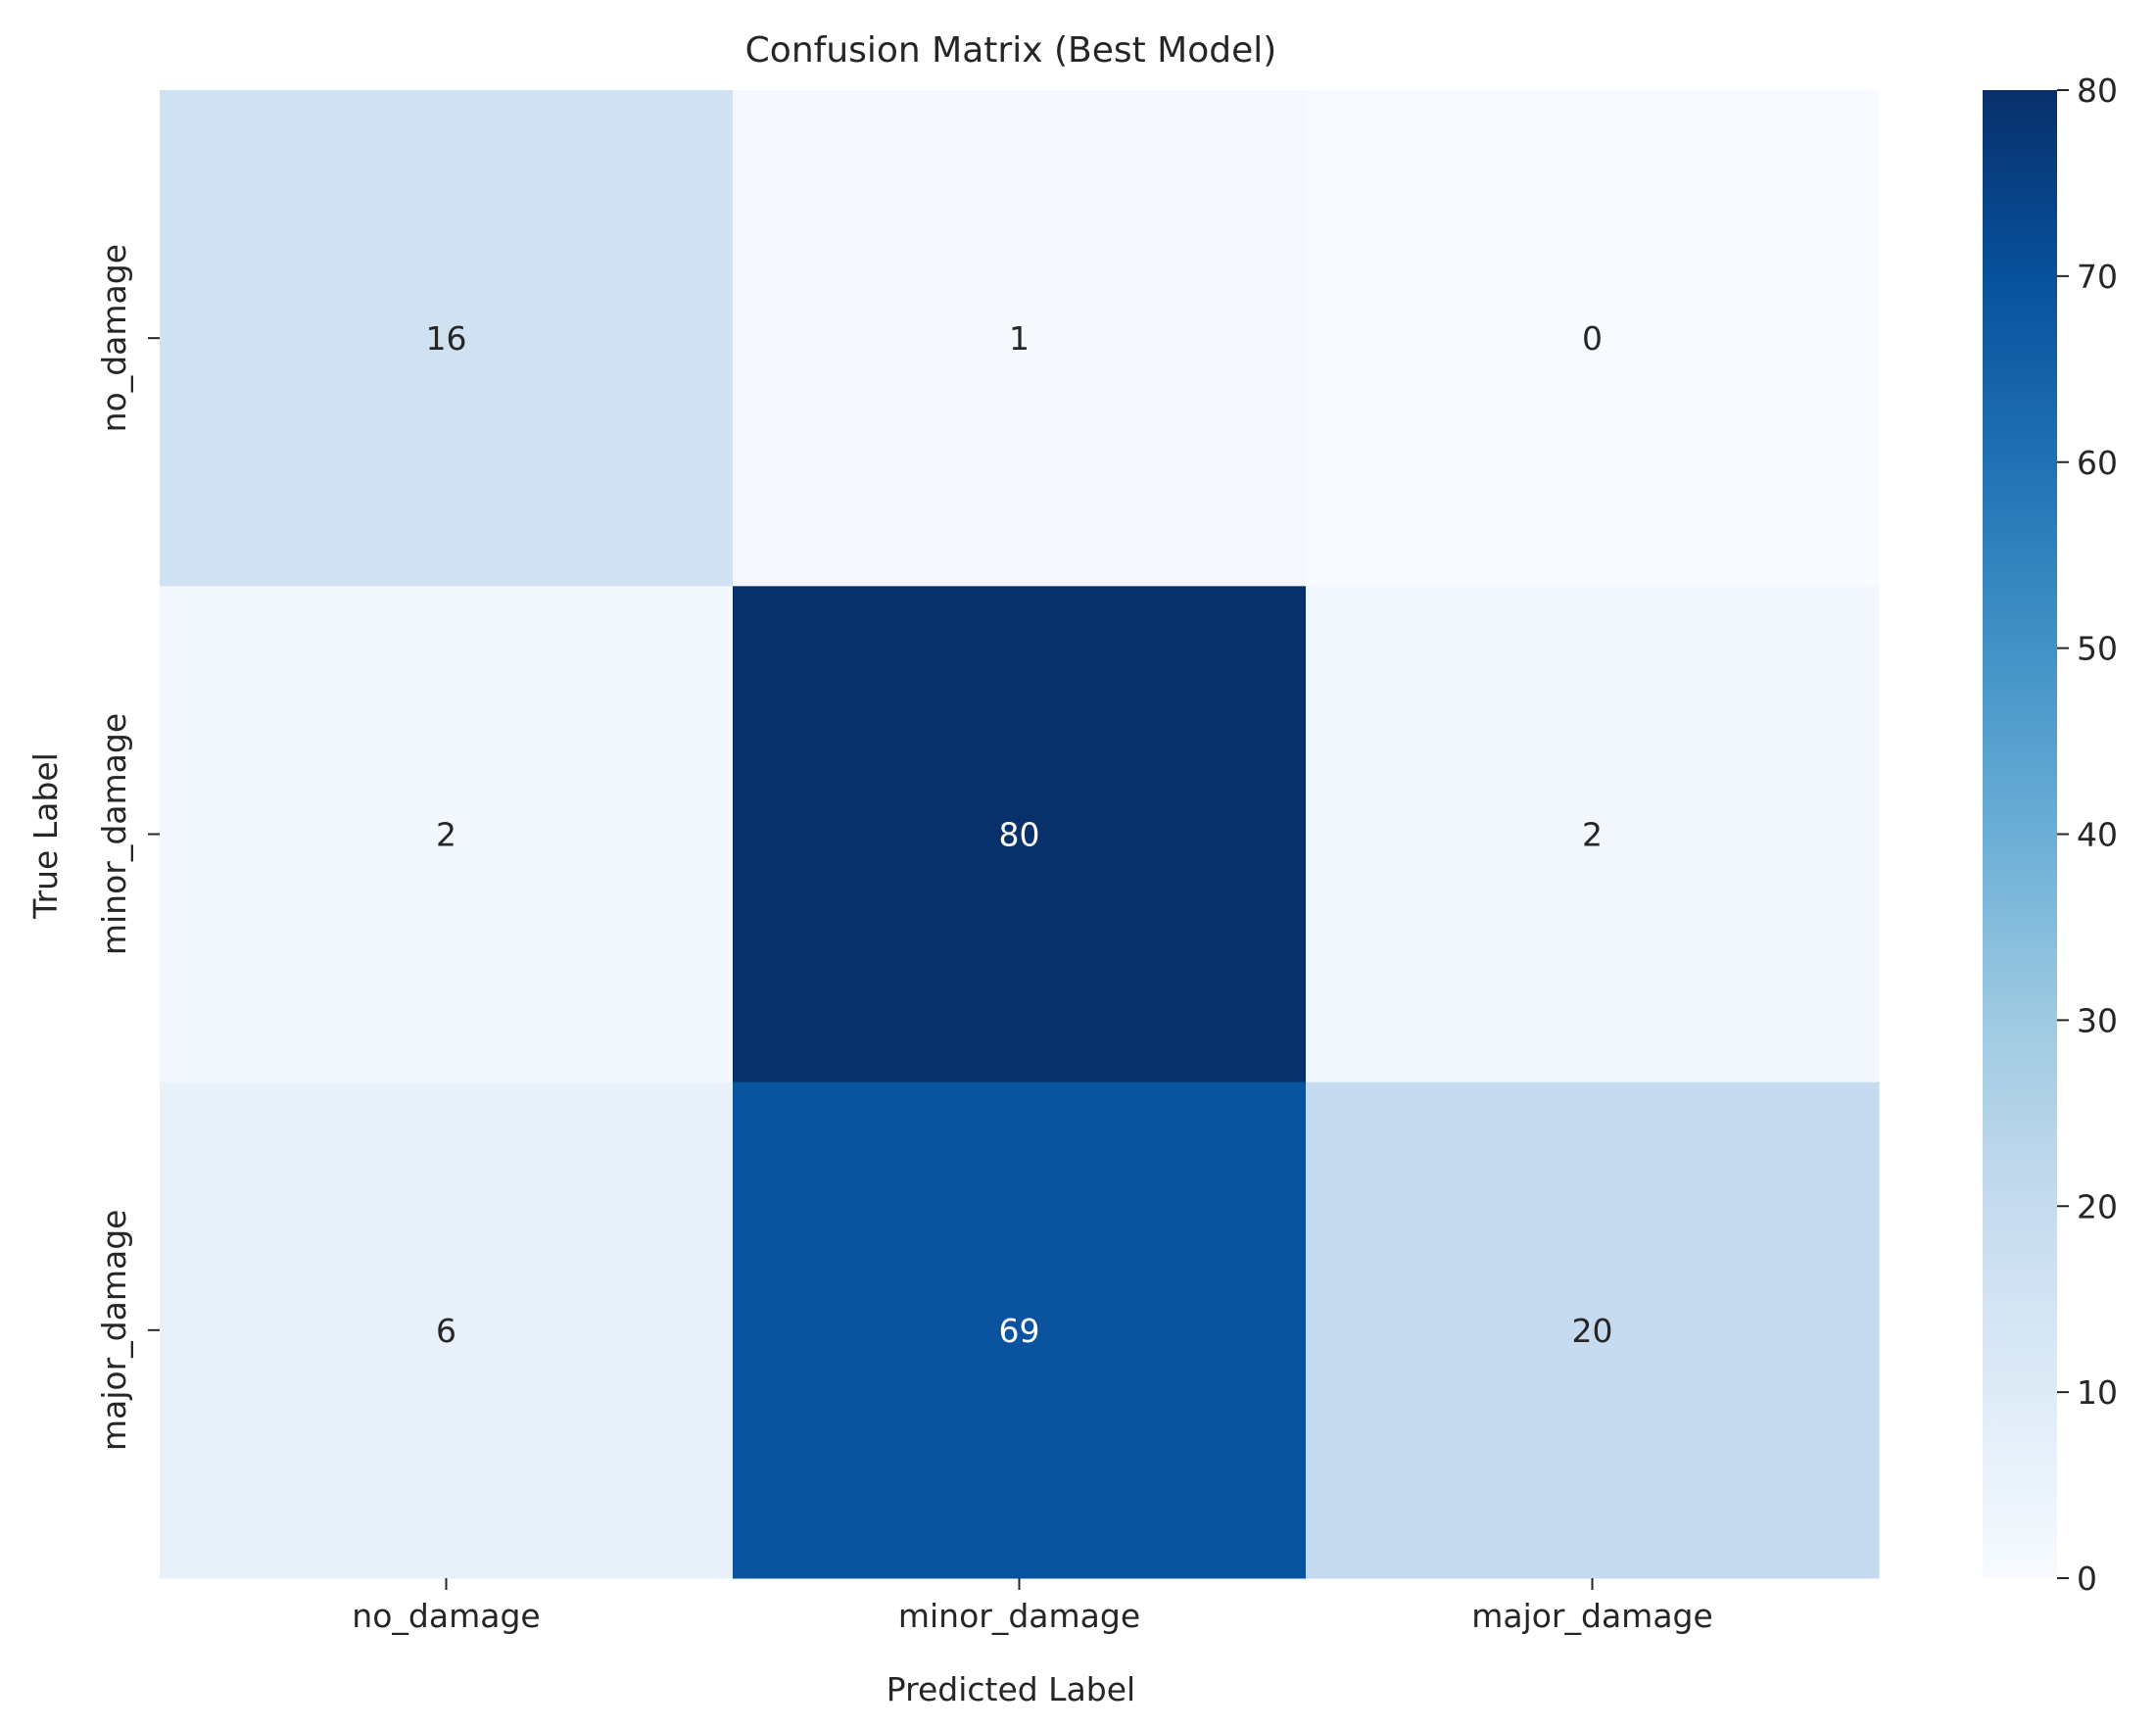 The height and width of the screenshot is (1730, 2156). What do you see at coordinates (2097, 463) in the screenshot?
I see `colorbar-tick-label: 60` at bounding box center [2097, 463].